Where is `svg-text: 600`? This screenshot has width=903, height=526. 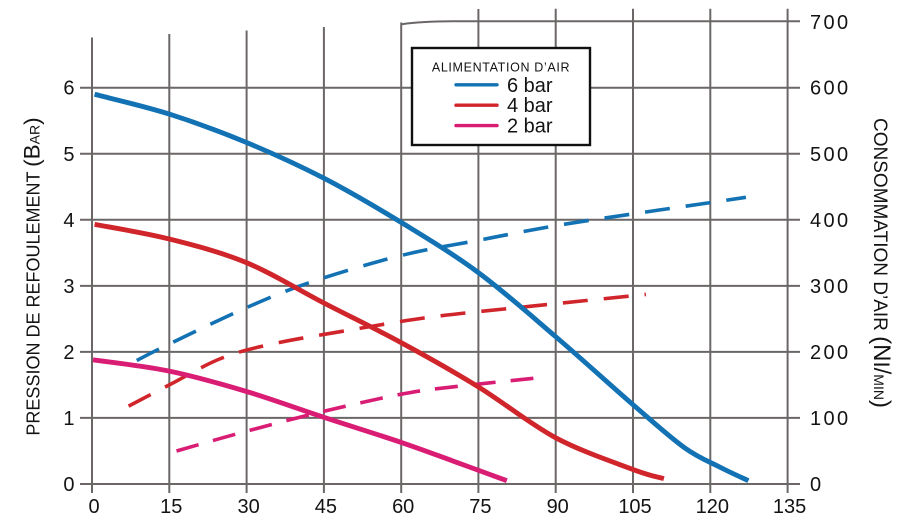 svg-text: 600 is located at coordinates (830, 89).